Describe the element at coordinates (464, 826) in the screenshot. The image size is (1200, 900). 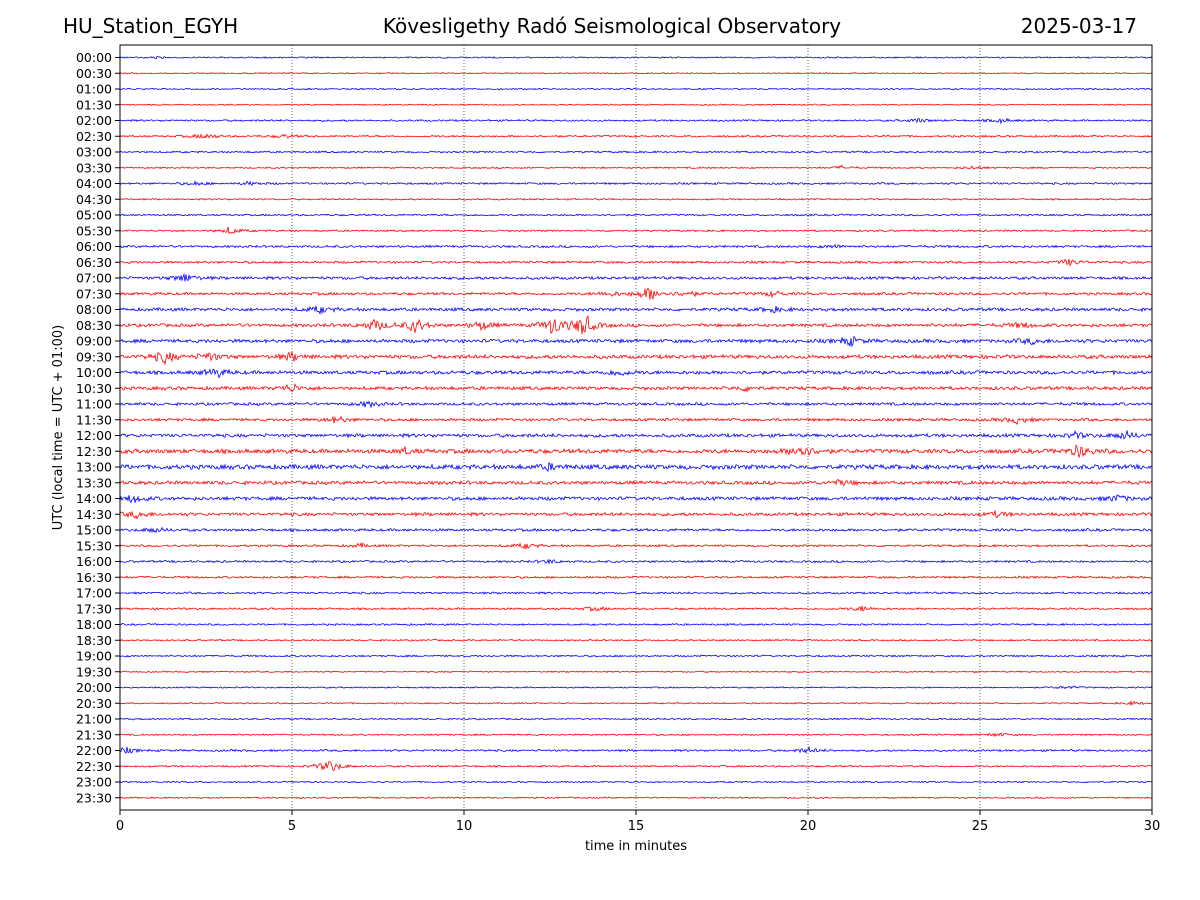
I see `x-tick-label-10: 10` at that location.